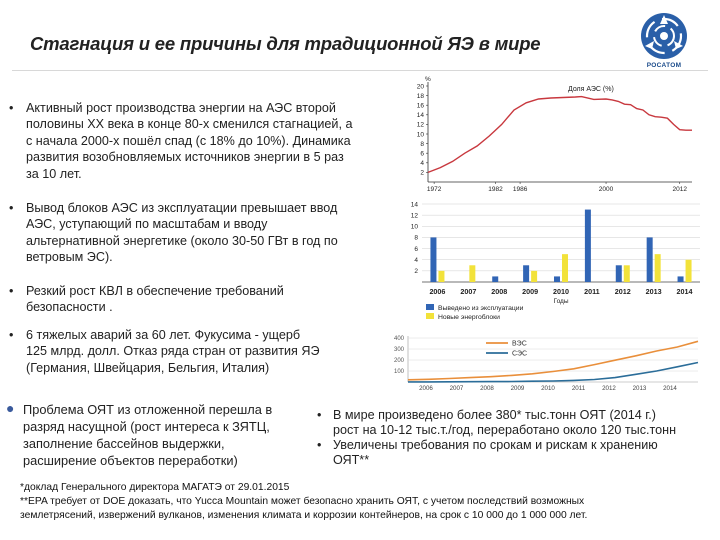 The height and width of the screenshot is (540, 720). What do you see at coordinates (592, 291) in the screenshot?
I see `x-tick-label: 2011` at bounding box center [592, 291].